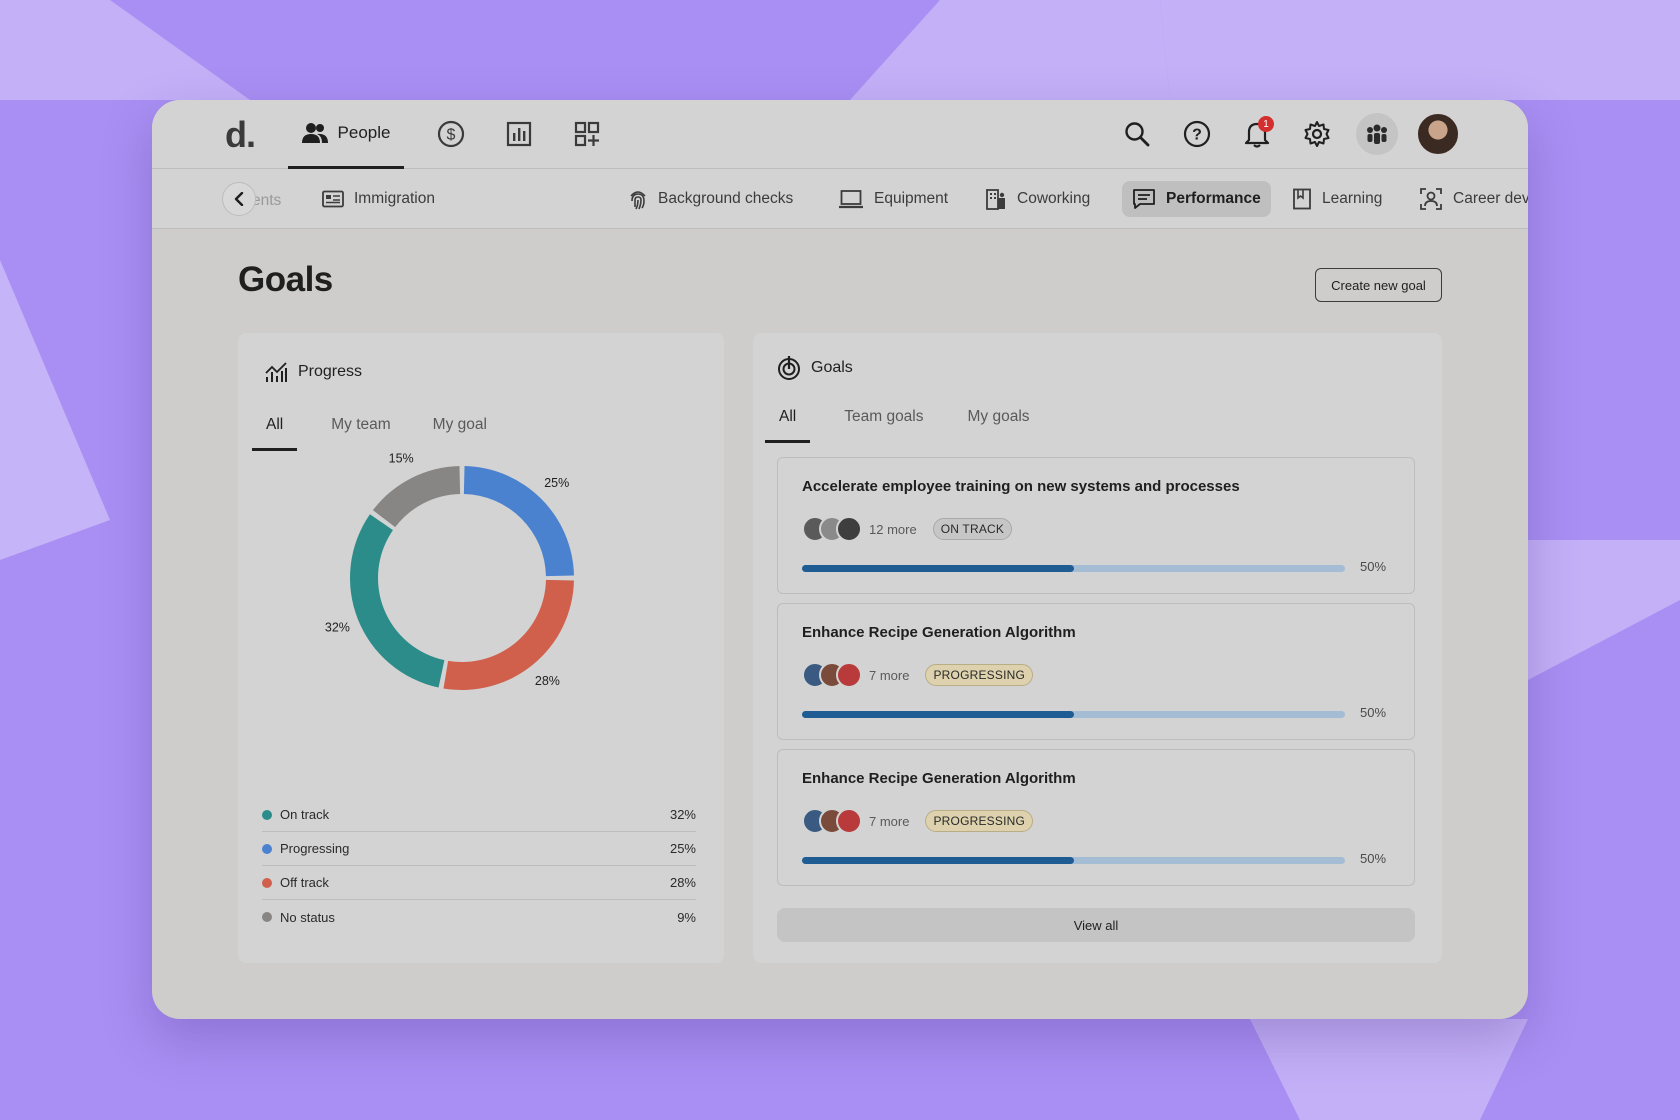  What do you see at coordinates (1490, 198) in the screenshot?
I see `subnav-label: Career development` at bounding box center [1490, 198].